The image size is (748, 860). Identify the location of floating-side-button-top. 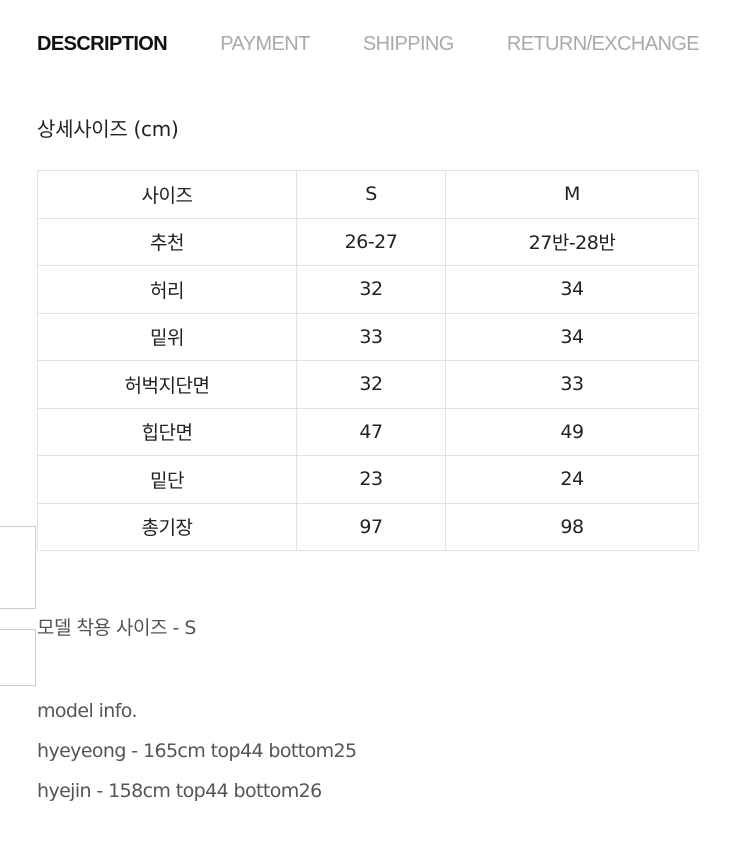
(18, 567).